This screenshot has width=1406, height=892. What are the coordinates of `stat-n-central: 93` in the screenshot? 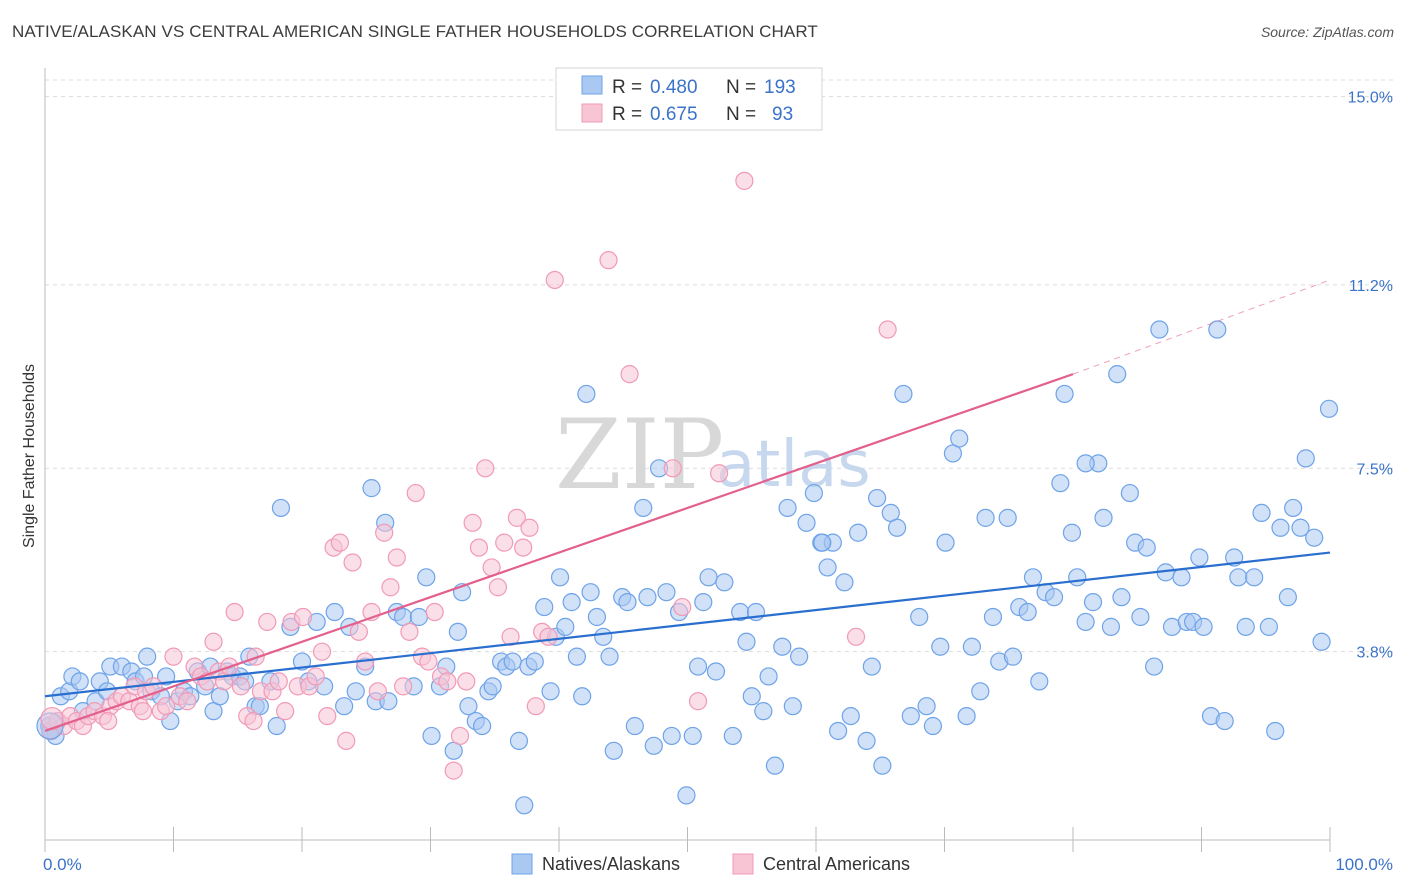 It's located at (782, 114).